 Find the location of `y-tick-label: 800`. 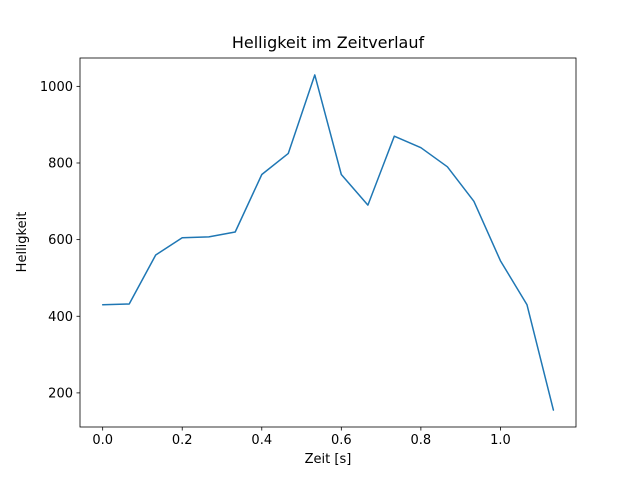

y-tick-label: 800 is located at coordinates (60, 163).